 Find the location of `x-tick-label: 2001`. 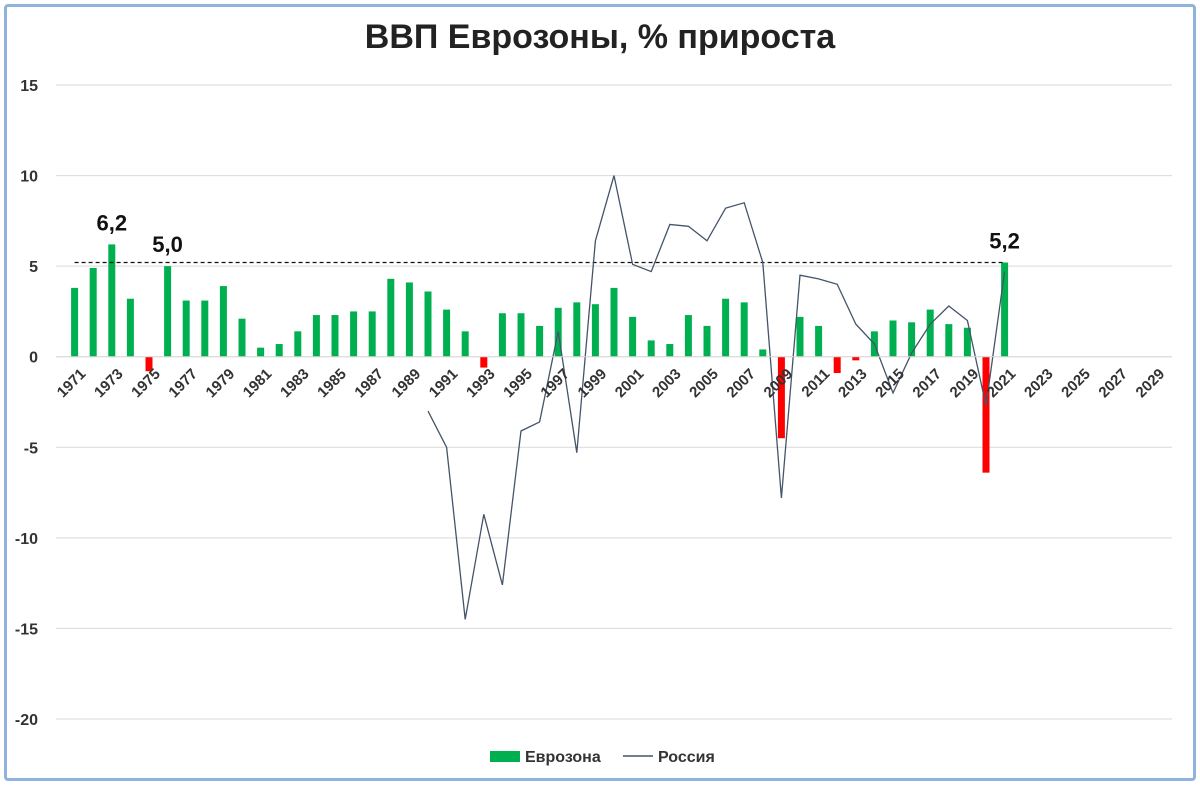

x-tick-label: 2001 is located at coordinates (630, 384).